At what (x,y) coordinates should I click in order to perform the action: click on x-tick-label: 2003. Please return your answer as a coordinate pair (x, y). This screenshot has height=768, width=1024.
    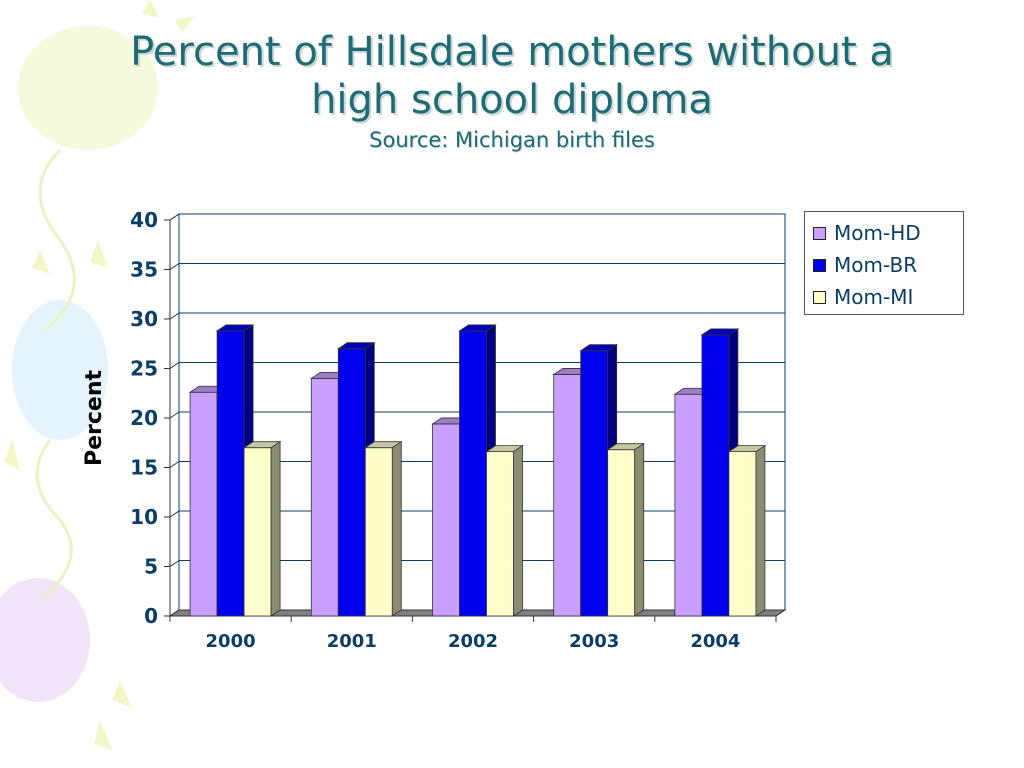
    Looking at the image, I should click on (594, 641).